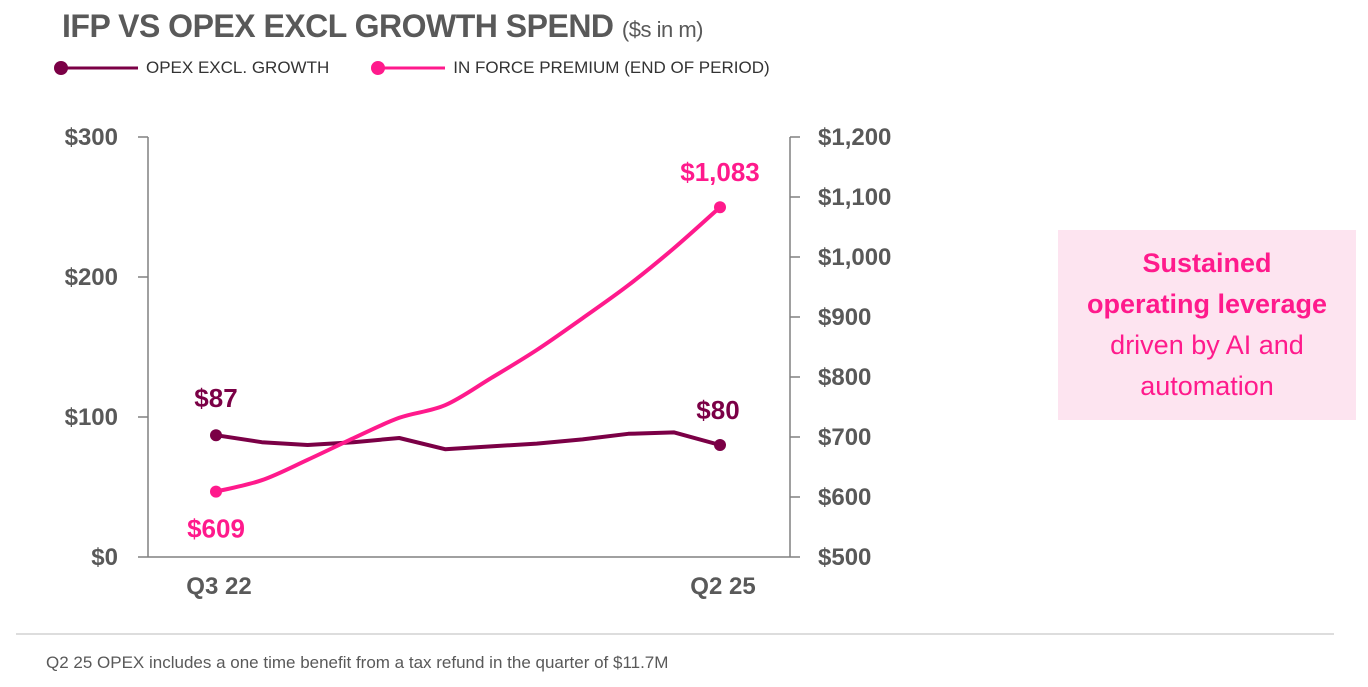 The image size is (1368, 687). What do you see at coordinates (717, 410) in the screenshot?
I see `opex-last-label: $80` at bounding box center [717, 410].